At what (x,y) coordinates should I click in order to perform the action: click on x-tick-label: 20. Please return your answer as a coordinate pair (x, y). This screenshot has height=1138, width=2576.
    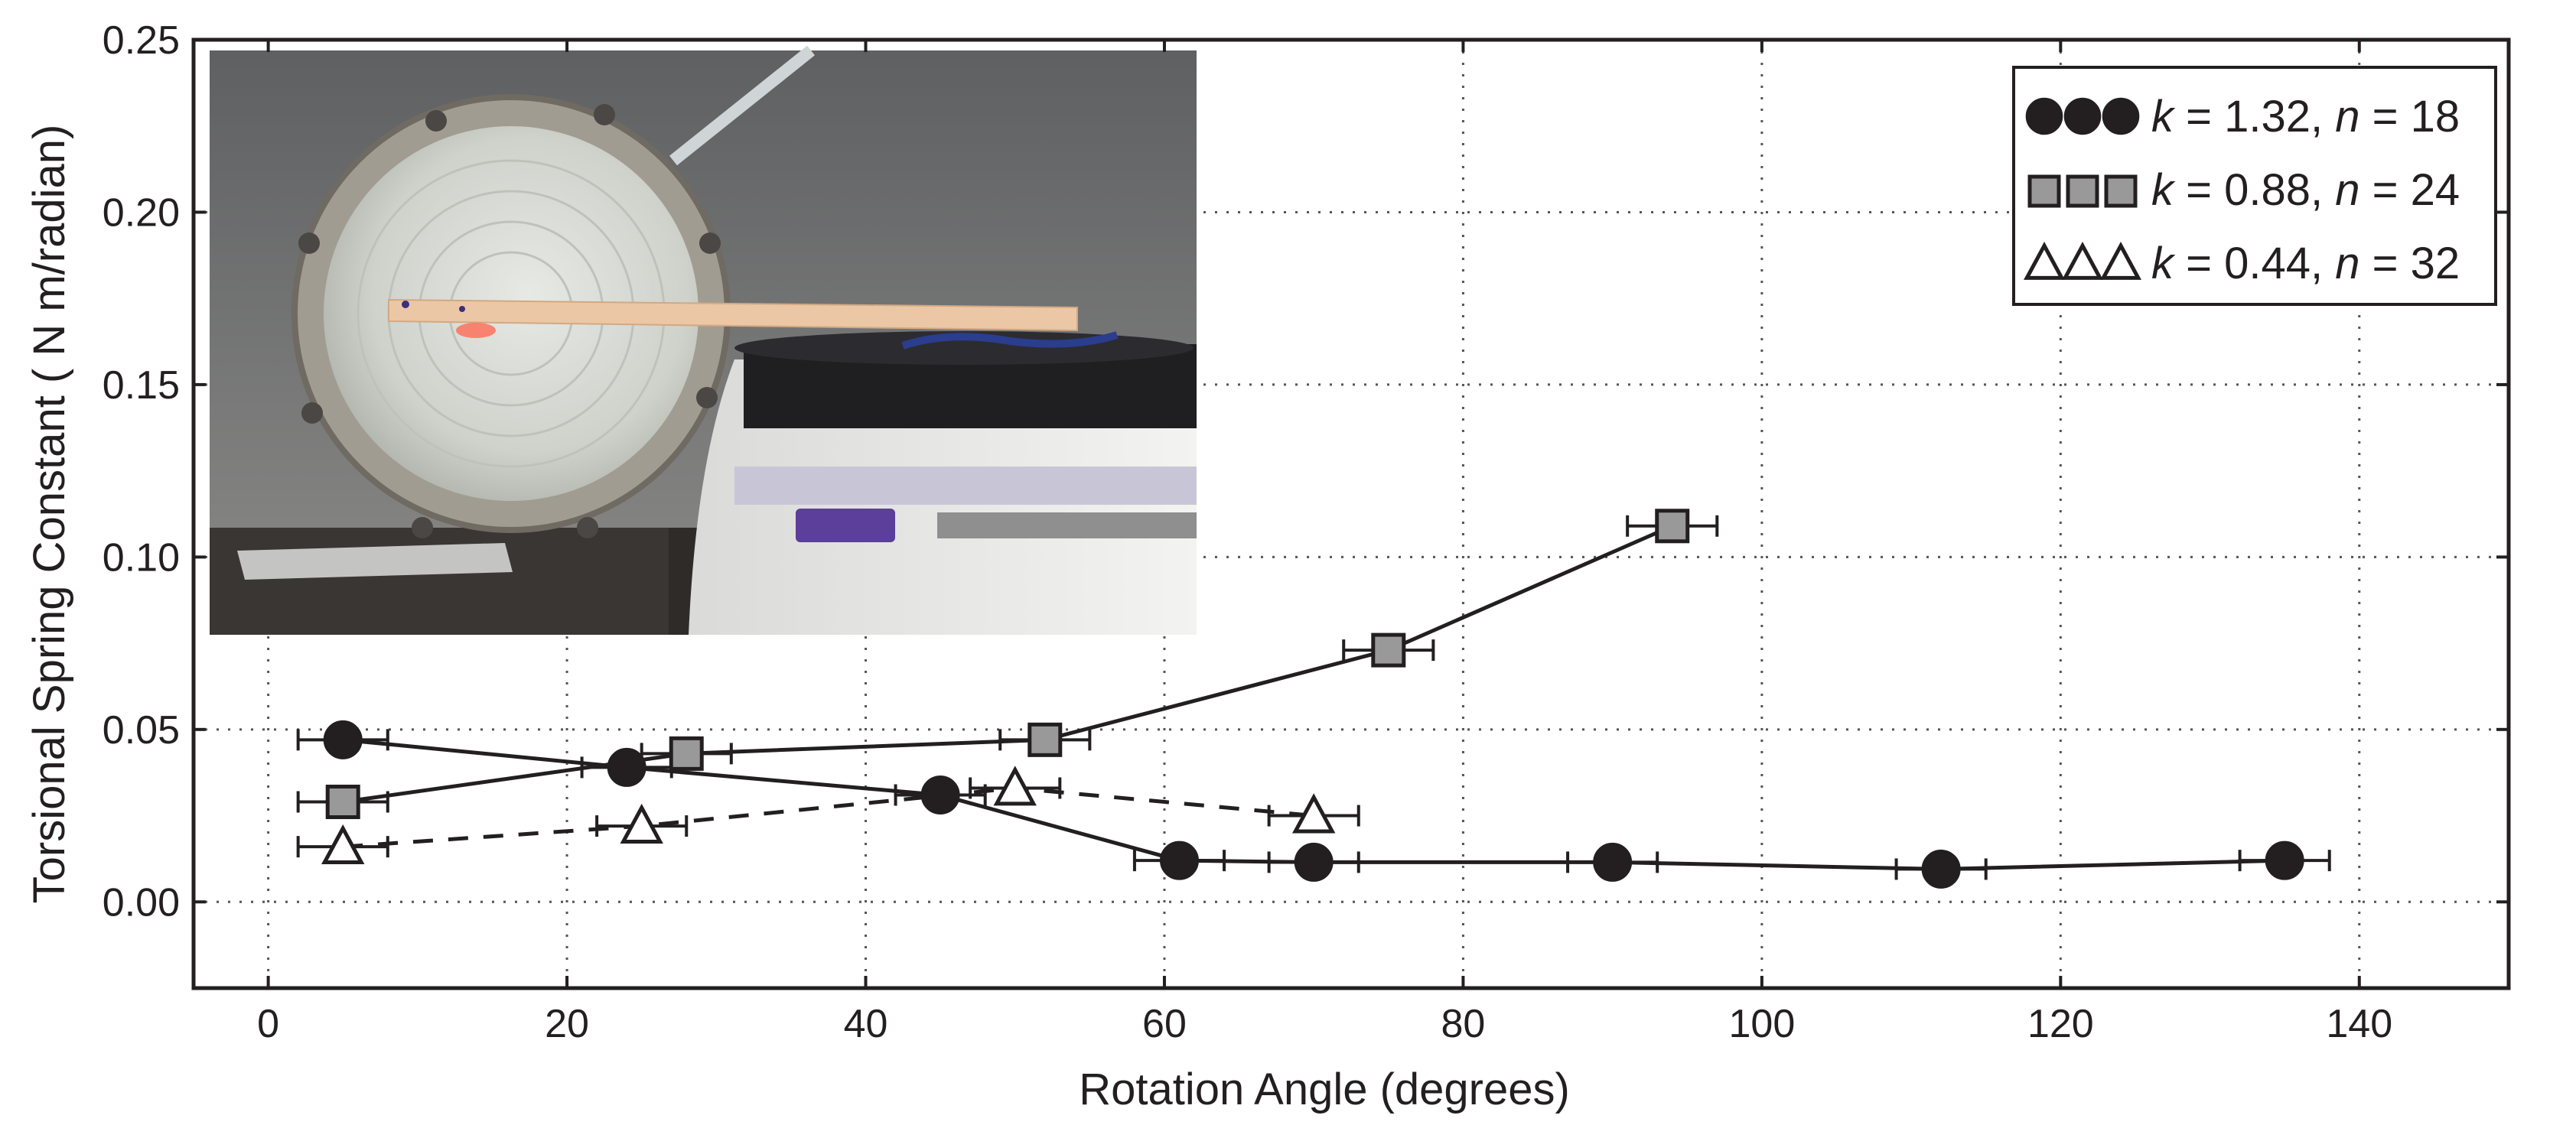
    Looking at the image, I should click on (567, 1024).